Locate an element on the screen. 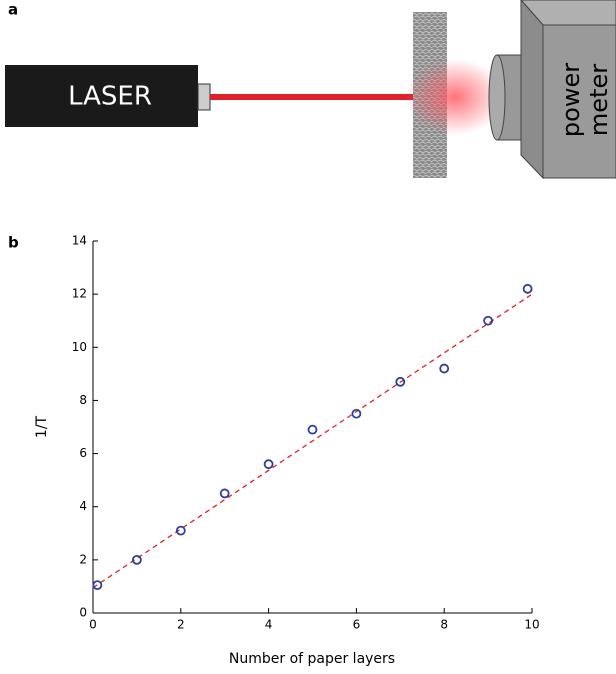 The width and height of the screenshot is (616, 674). y-tick-label: 4 is located at coordinates (83, 506).